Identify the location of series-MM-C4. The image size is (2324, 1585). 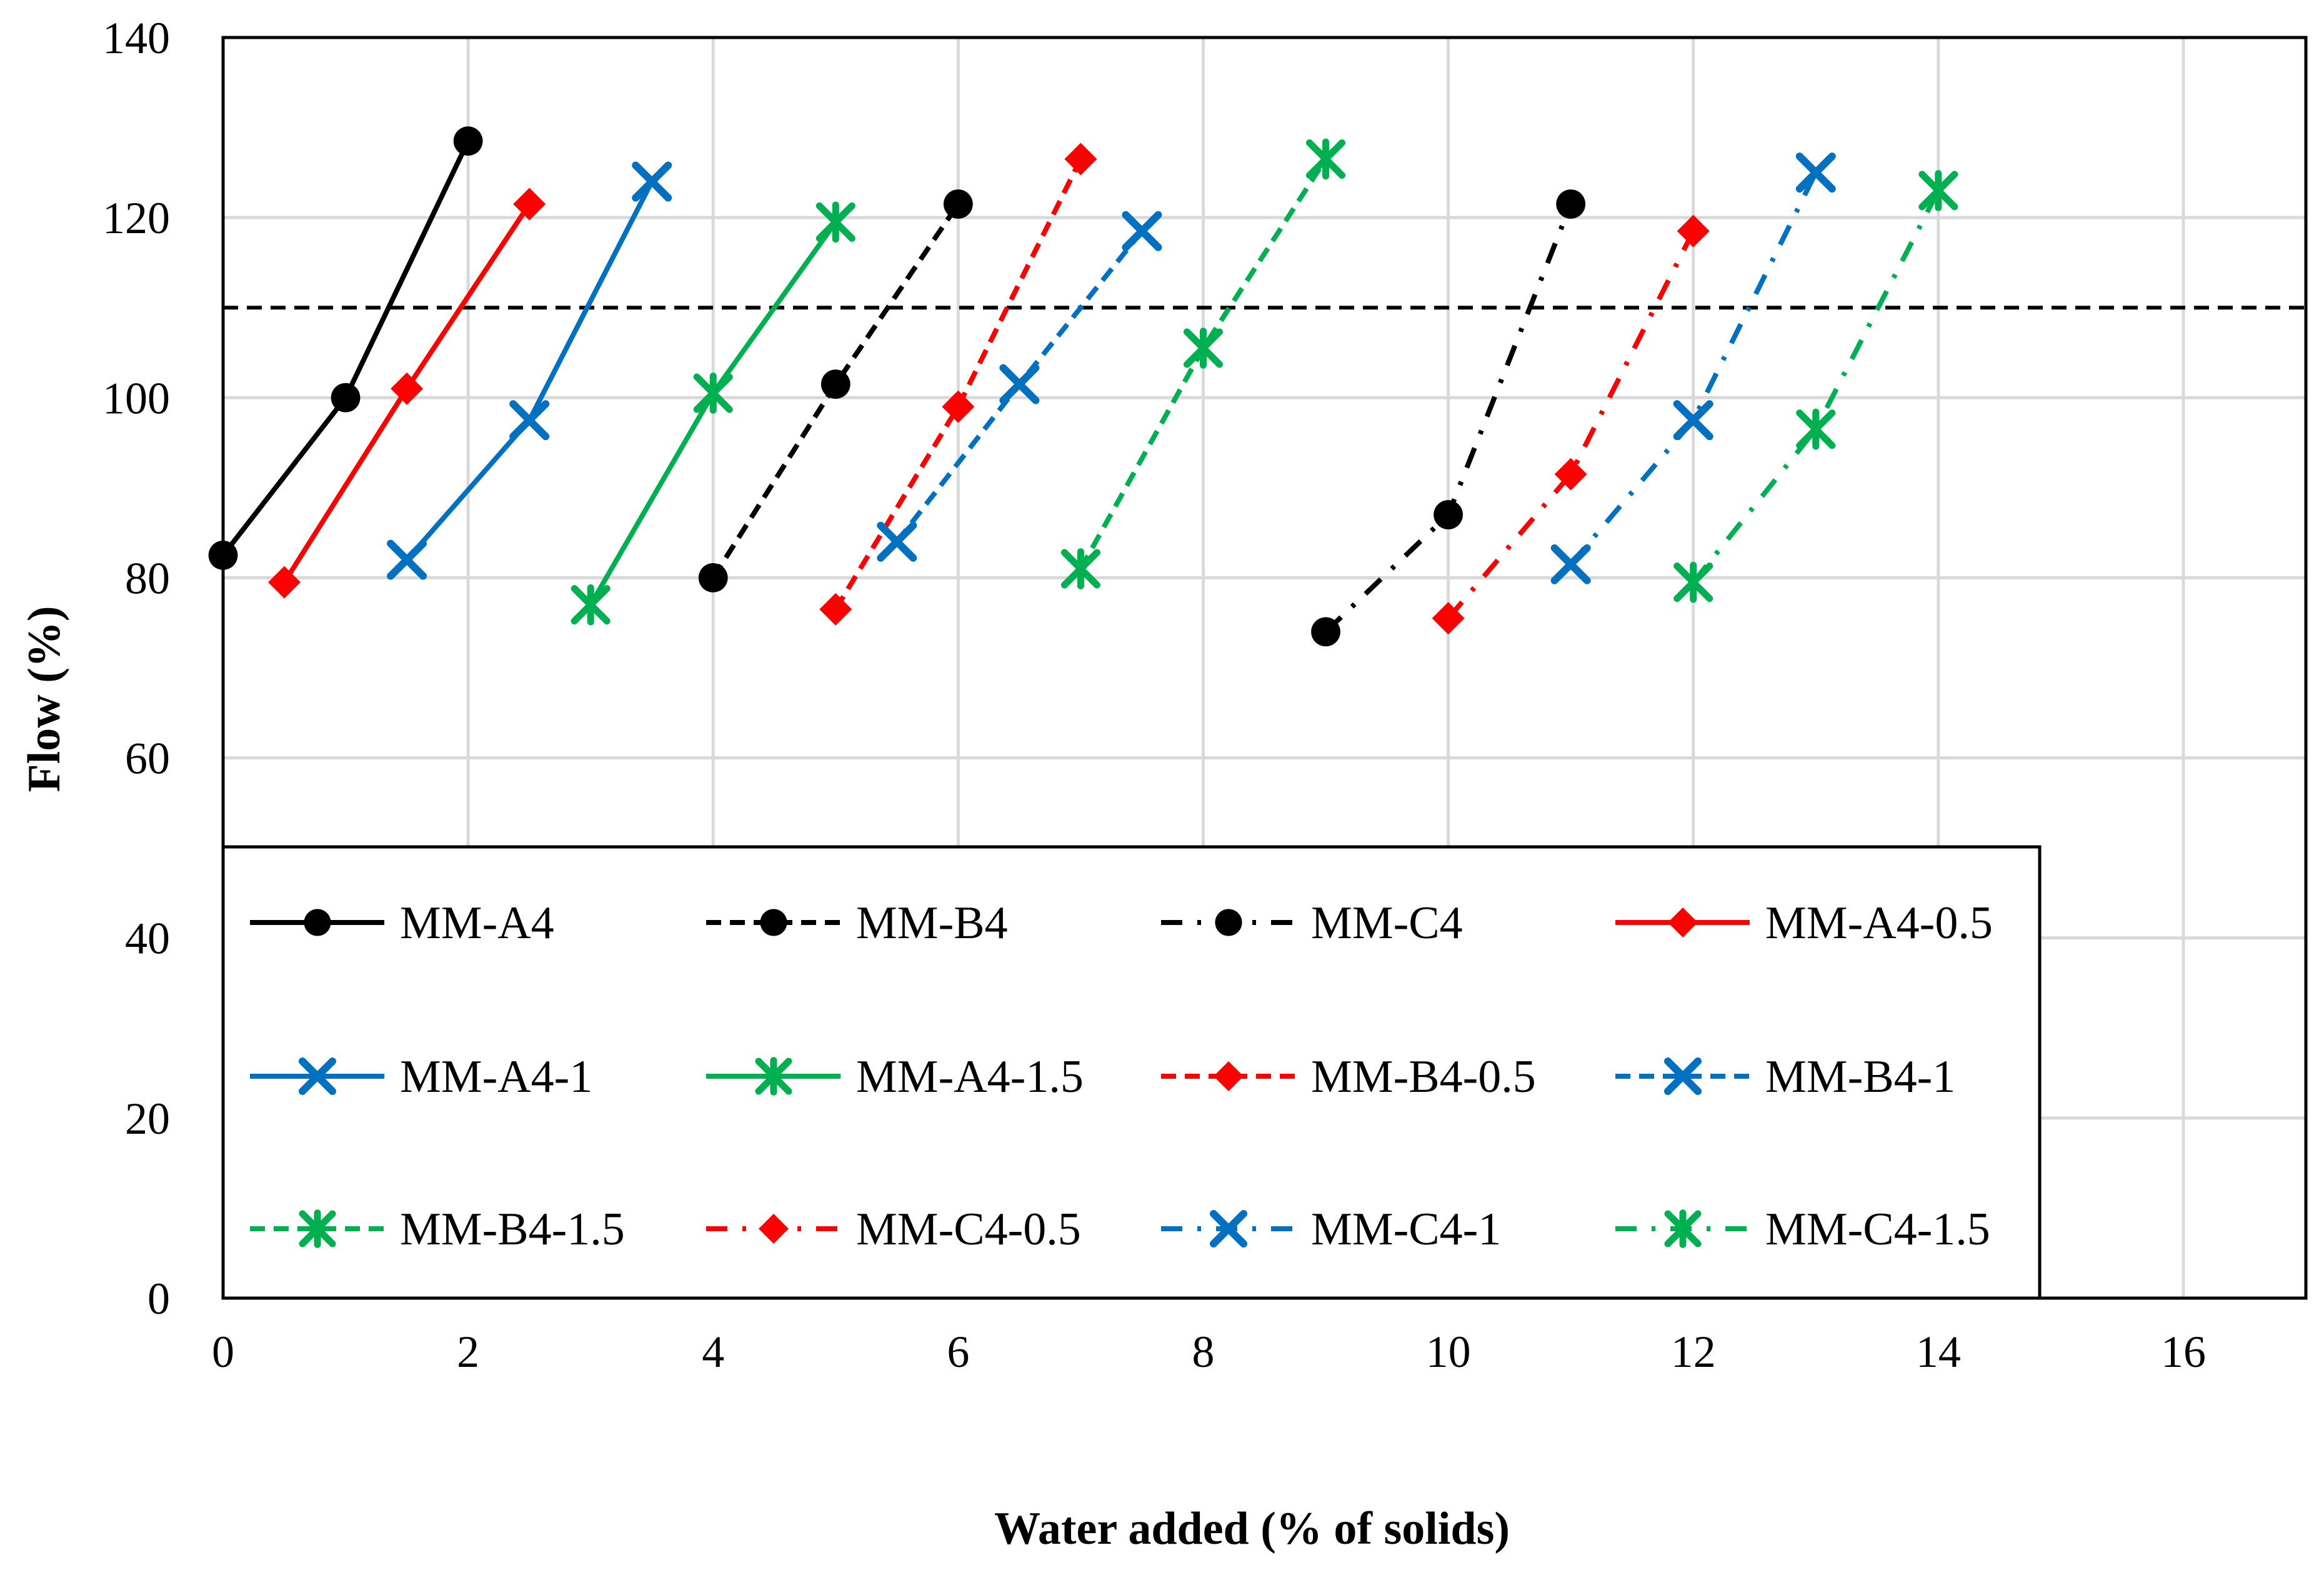
(1449, 418).